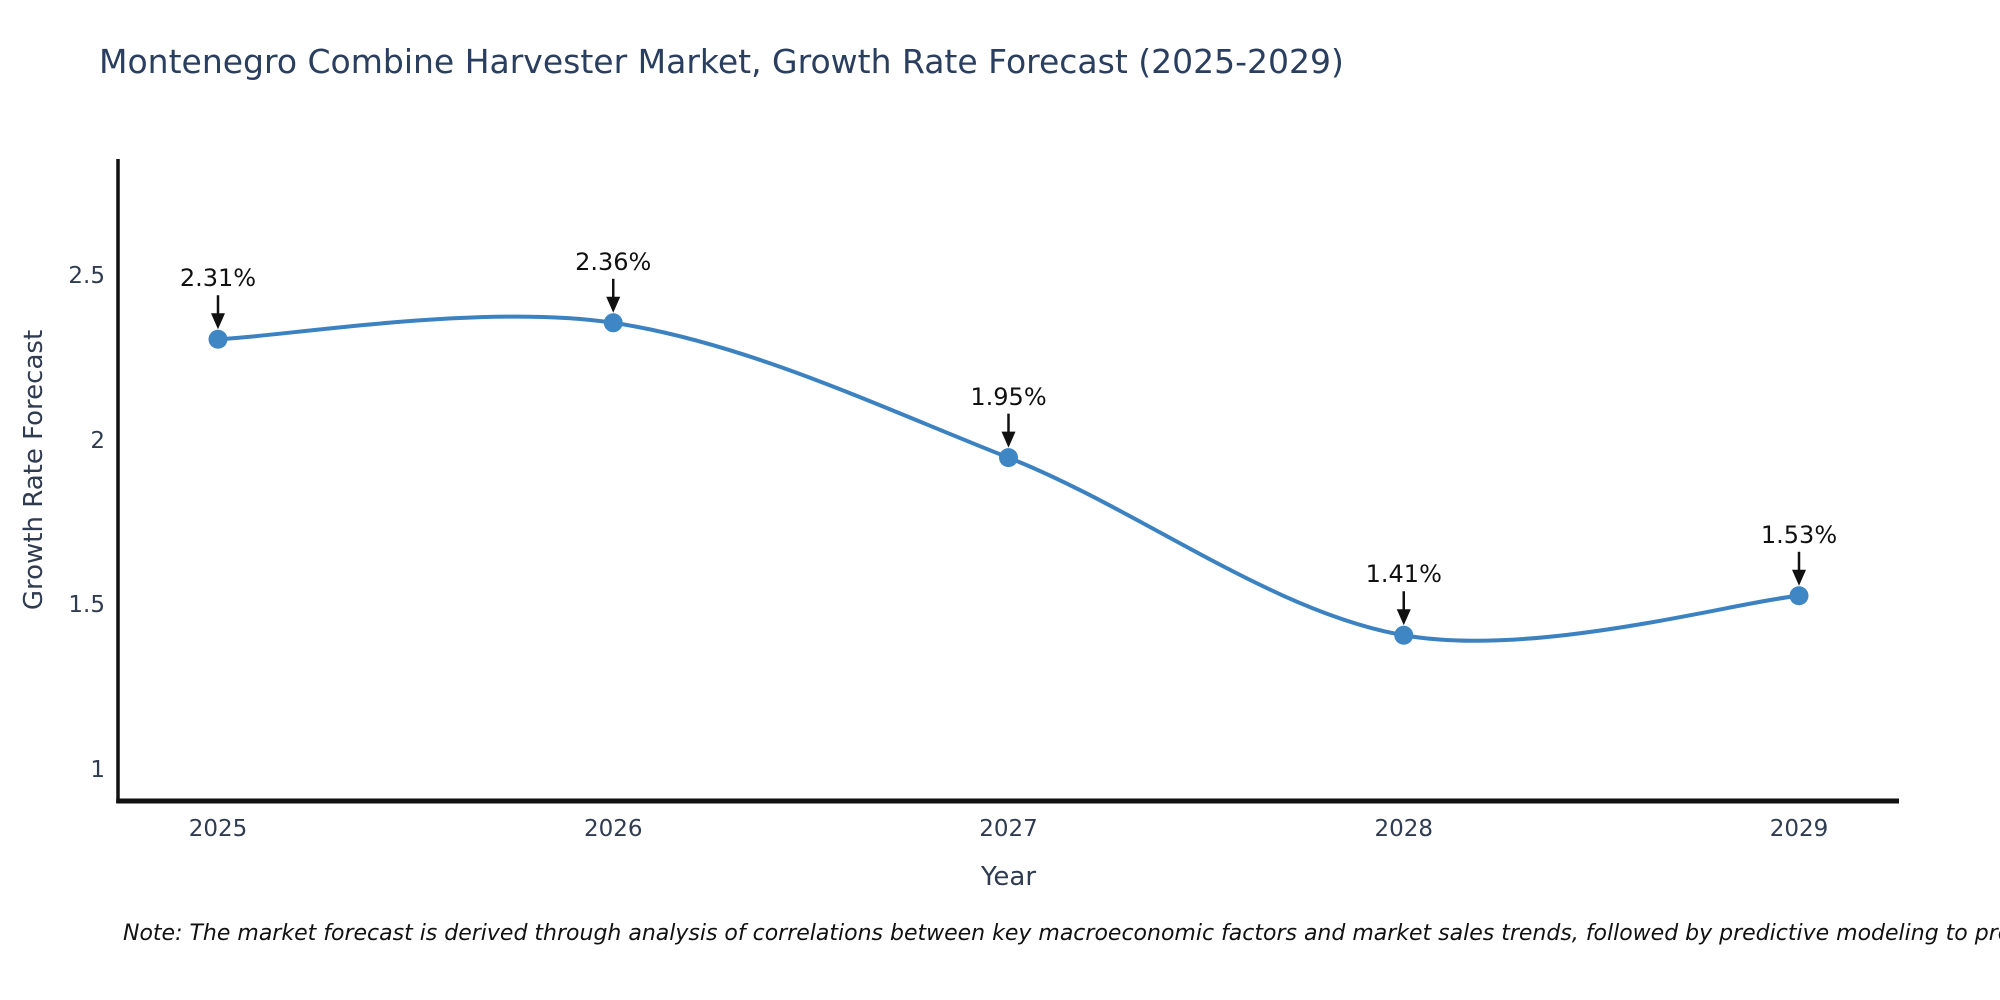 The width and height of the screenshot is (2000, 1000). What do you see at coordinates (613, 261) in the screenshot?
I see `point-annotation-2026: 2.36%` at bounding box center [613, 261].